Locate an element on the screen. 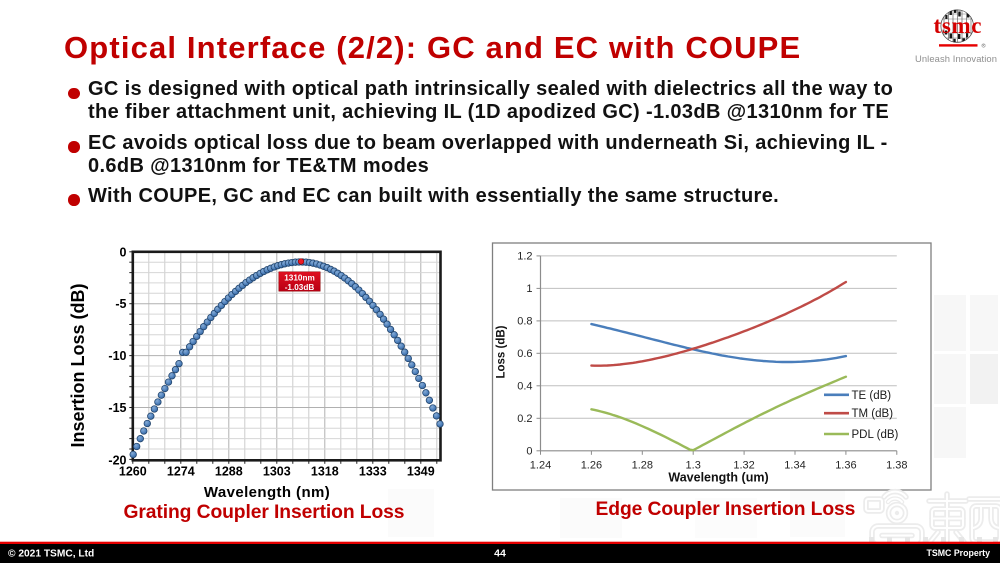 The width and height of the screenshot is (1000, 563). svg-text: Wavelength (um) is located at coordinates (718, 478).